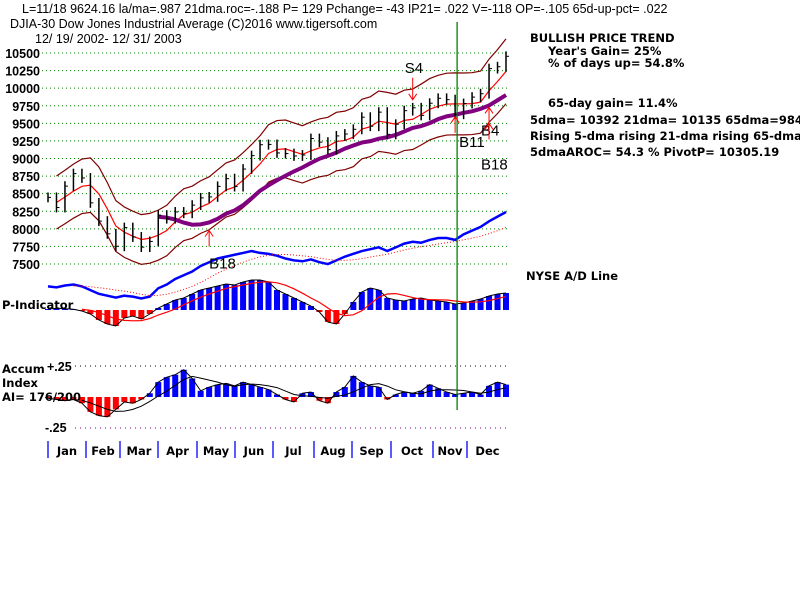 Image resolution: width=800 pixels, height=600 pixels. Describe the element at coordinates (654, 152) in the screenshot. I see `aroc-pivot: 5dmaAROC= 54.3 % PivotP= 10305.19` at that location.